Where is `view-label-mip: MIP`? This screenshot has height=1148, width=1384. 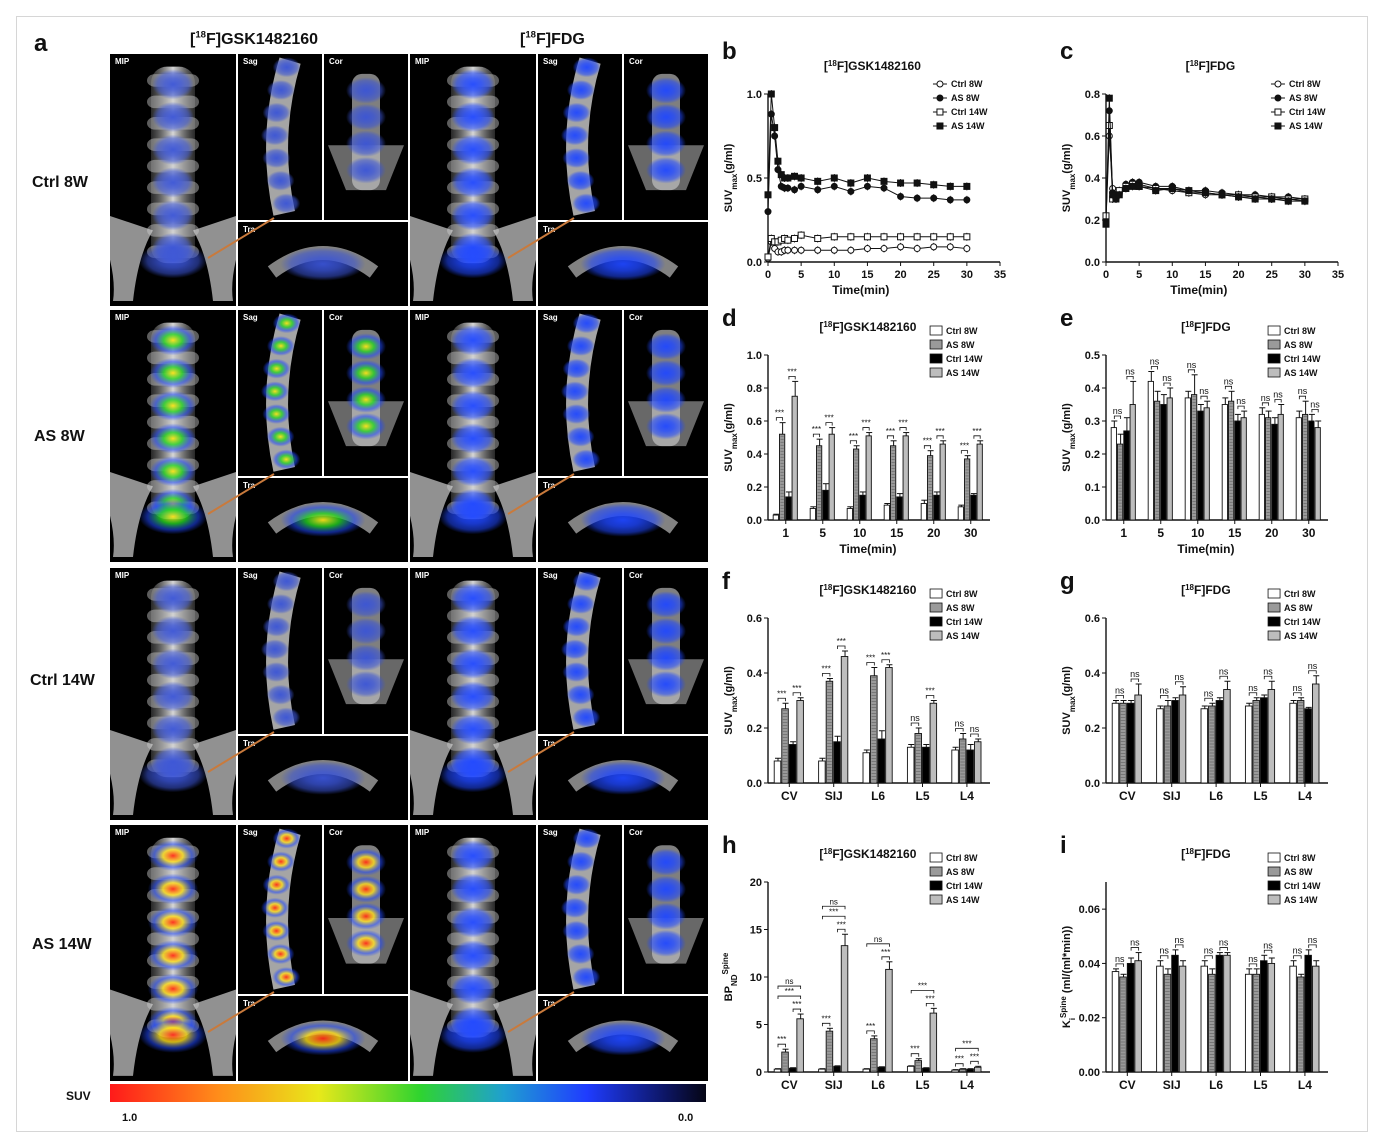 view-label-mip: MIP is located at coordinates (422, 575).